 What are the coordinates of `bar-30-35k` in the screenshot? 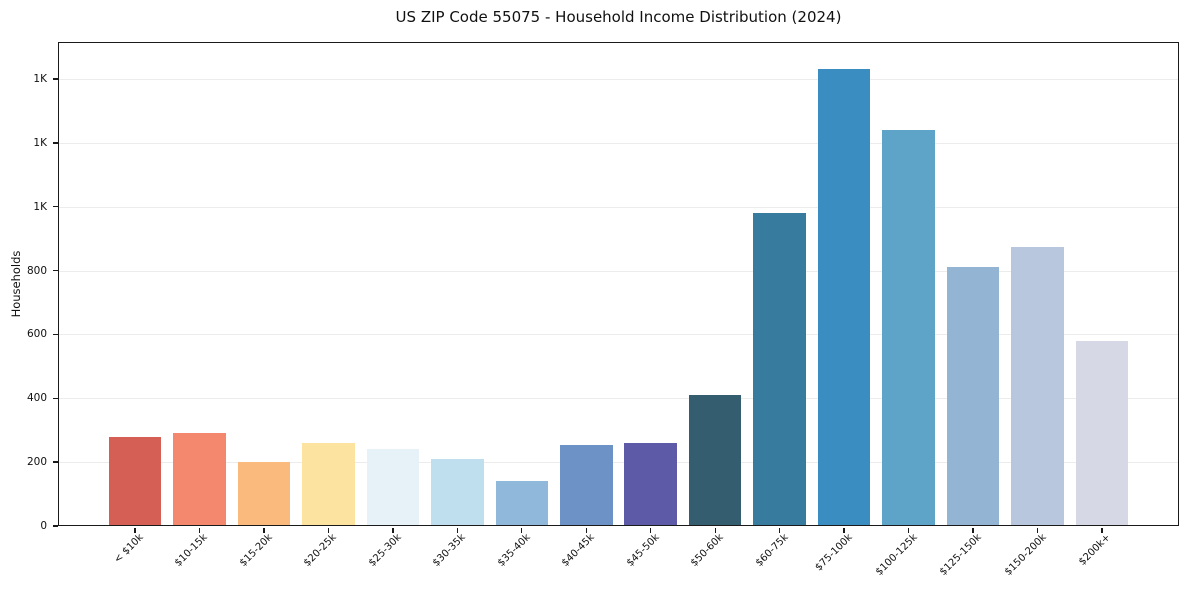 It's located at (457, 492).